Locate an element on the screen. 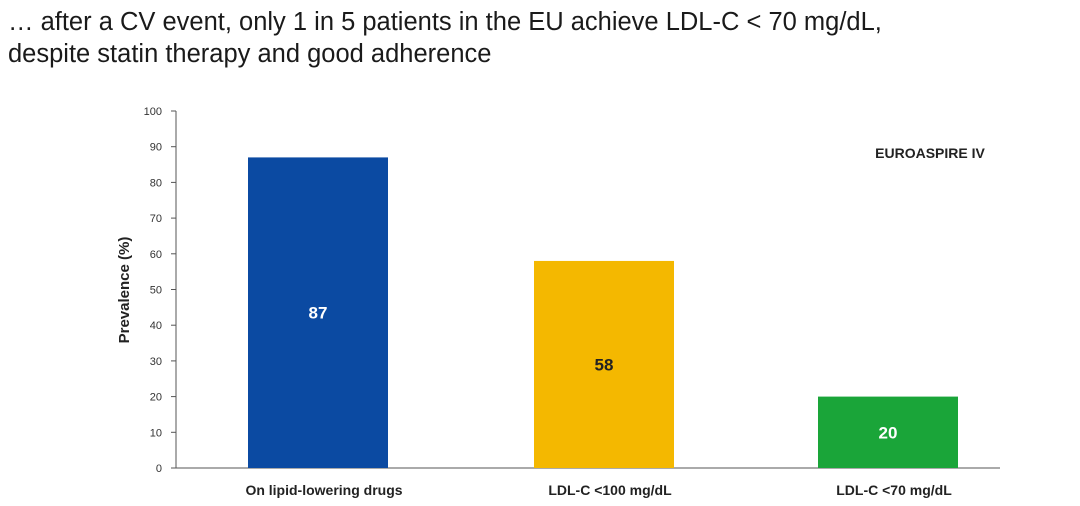 This screenshot has width=1080, height=506. x-category-label: On lipid-lowering drugs is located at coordinates (323, 490).